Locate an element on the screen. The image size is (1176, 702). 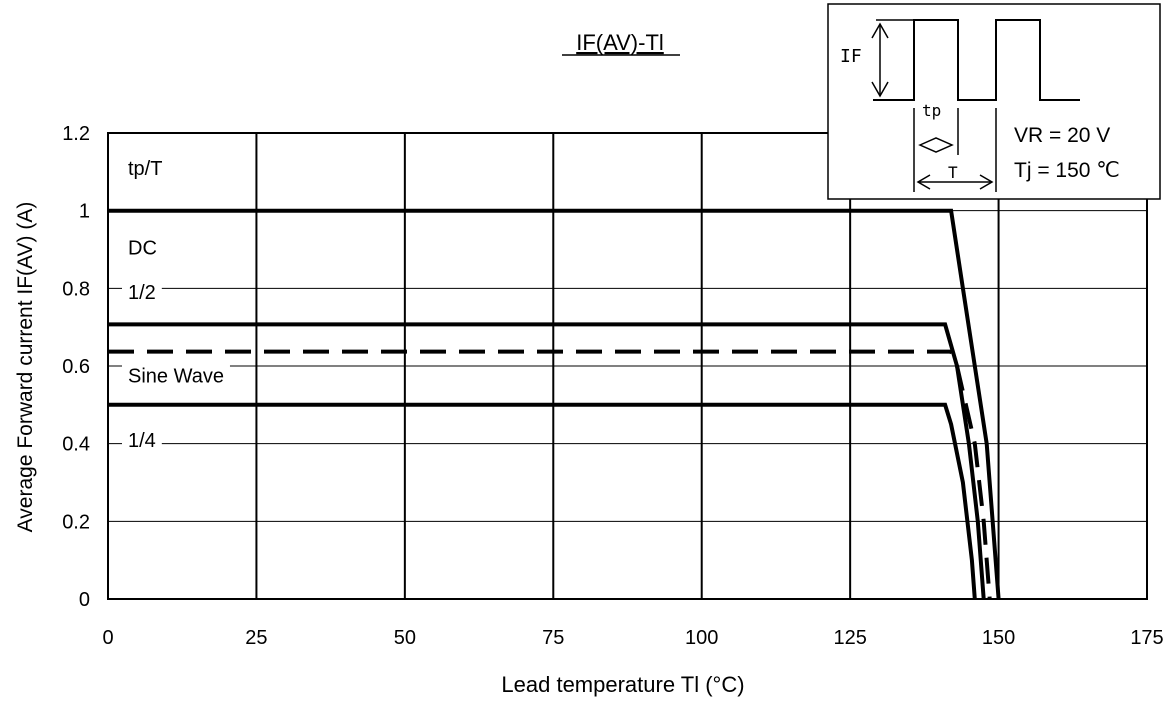
y-tick-label: 0.6 is located at coordinates (76, 367).